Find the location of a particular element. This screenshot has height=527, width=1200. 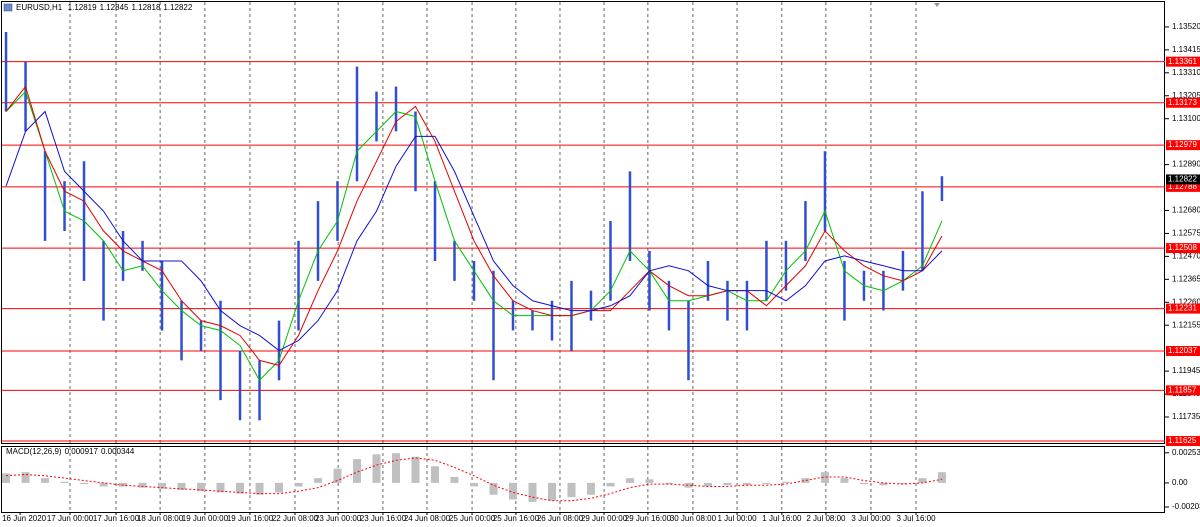

x-tick-label: 18 Jun 08:00 is located at coordinates (160, 518).